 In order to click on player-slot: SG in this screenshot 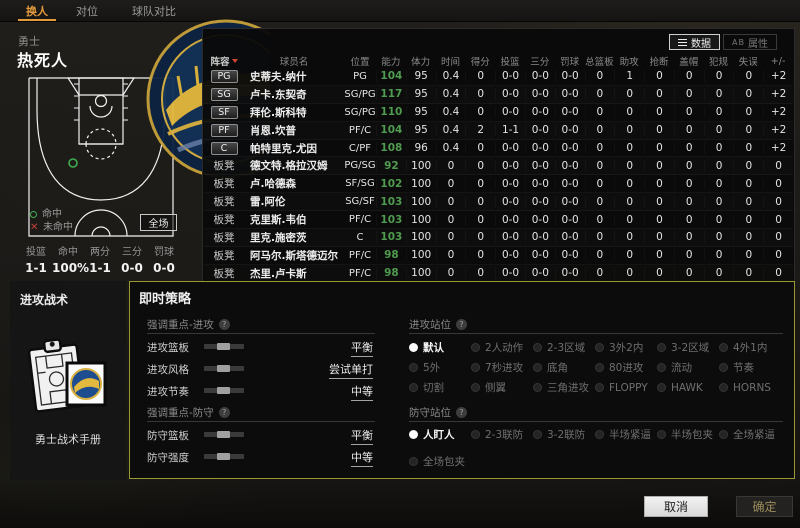, I will do `click(224, 94)`.